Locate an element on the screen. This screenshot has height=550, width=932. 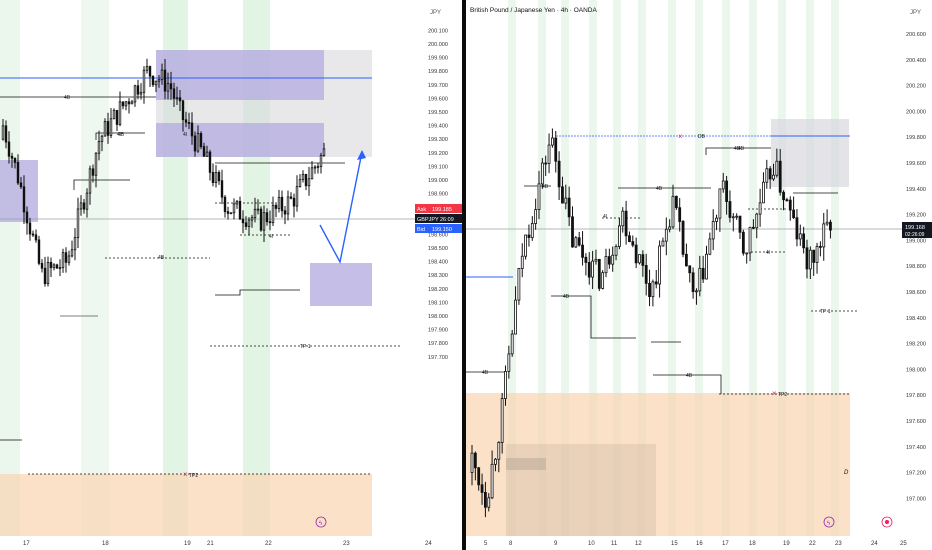
right-price-axis is located at coordinates (917, 275).